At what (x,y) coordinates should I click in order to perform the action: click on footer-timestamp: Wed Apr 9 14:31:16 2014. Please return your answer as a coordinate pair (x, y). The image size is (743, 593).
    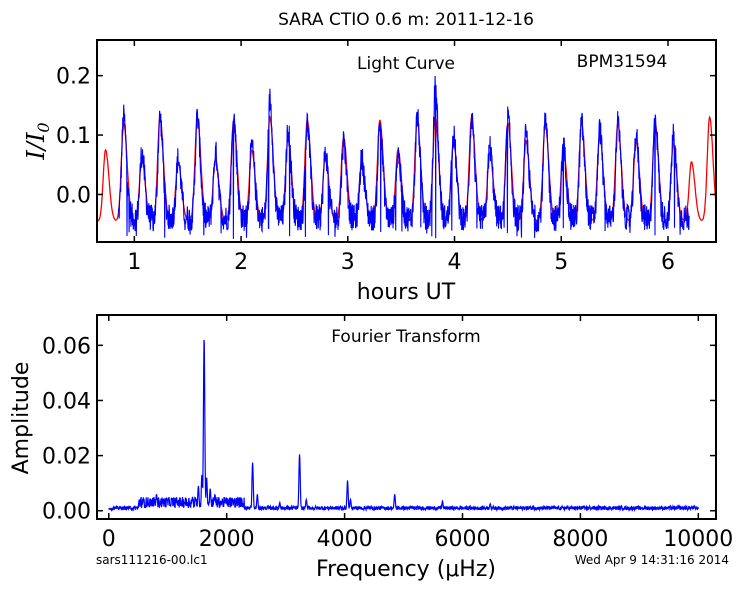
    Looking at the image, I should click on (651, 560).